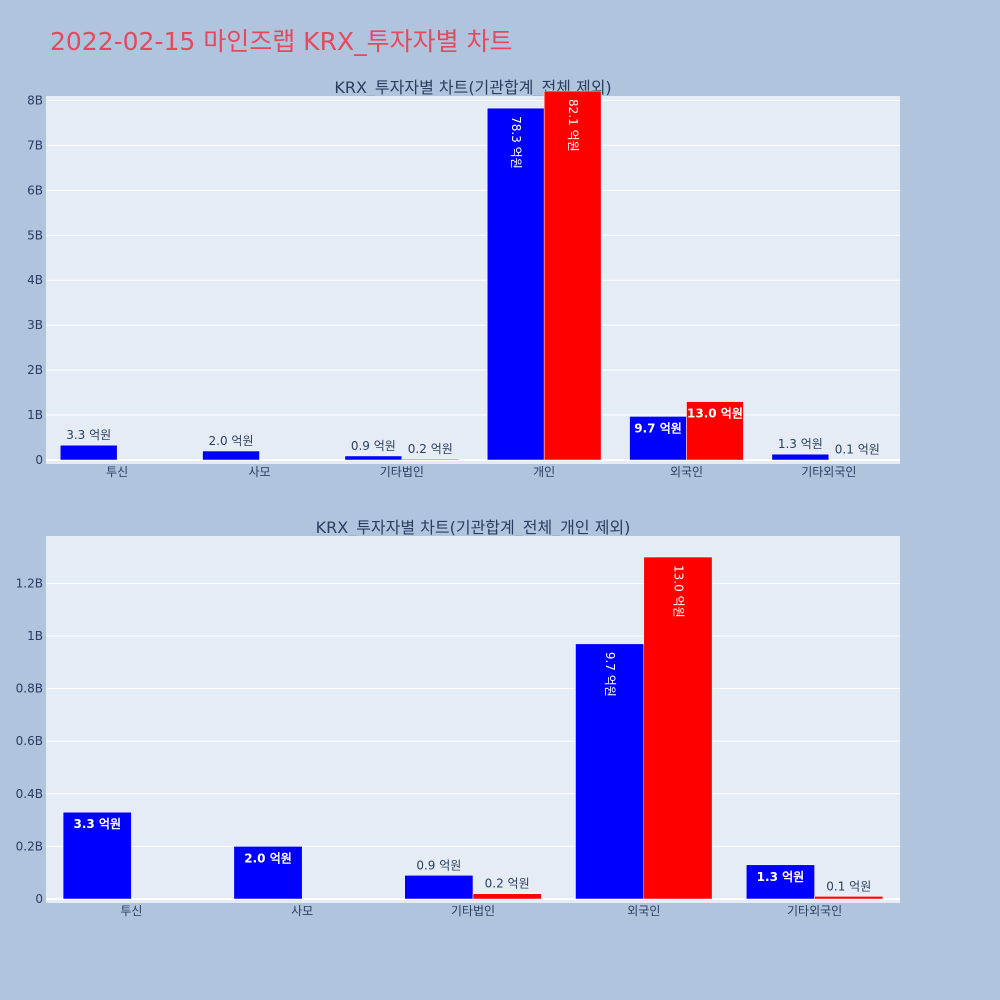 This screenshot has width=1000, height=1000. What do you see at coordinates (29, 583) in the screenshot?
I see `y-tick-label: 1.2B` at bounding box center [29, 583].